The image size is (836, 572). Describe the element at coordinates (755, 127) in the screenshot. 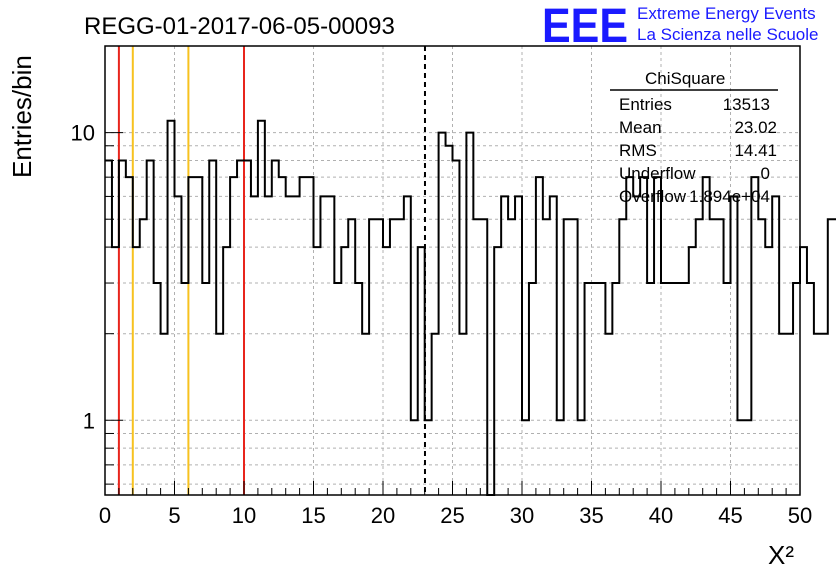

I see `stat-value-mean: 23.02` at that location.